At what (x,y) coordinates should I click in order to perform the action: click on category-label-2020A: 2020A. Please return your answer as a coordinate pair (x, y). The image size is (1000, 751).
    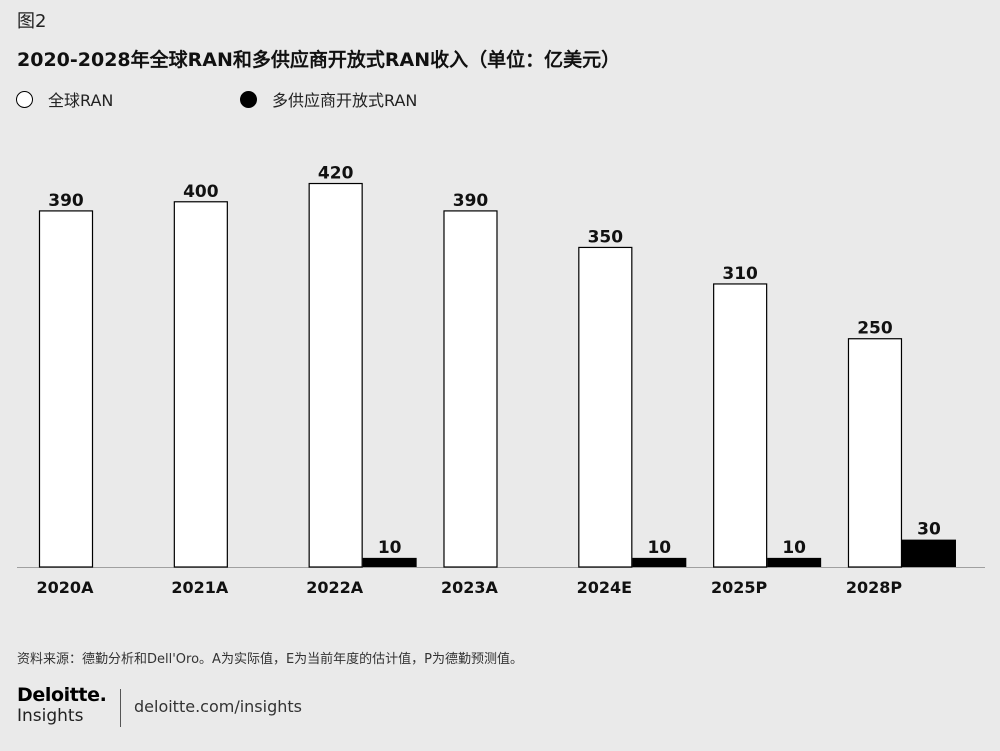
    Looking at the image, I should click on (66, 587).